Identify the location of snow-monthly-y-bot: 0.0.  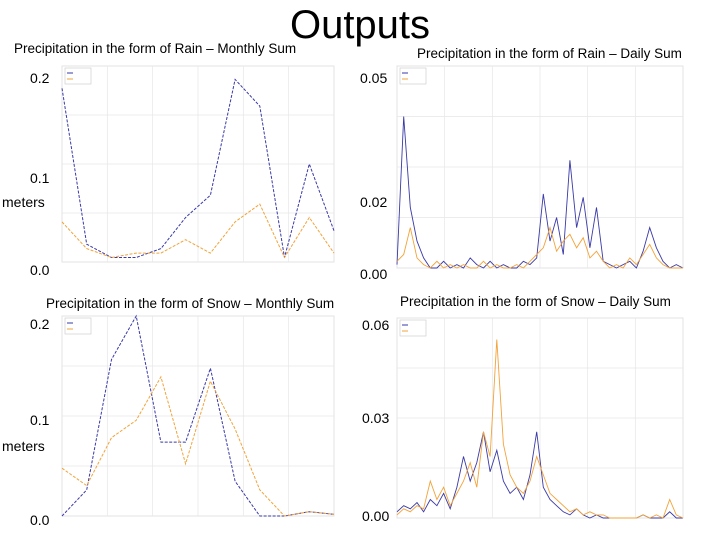
(40, 520).